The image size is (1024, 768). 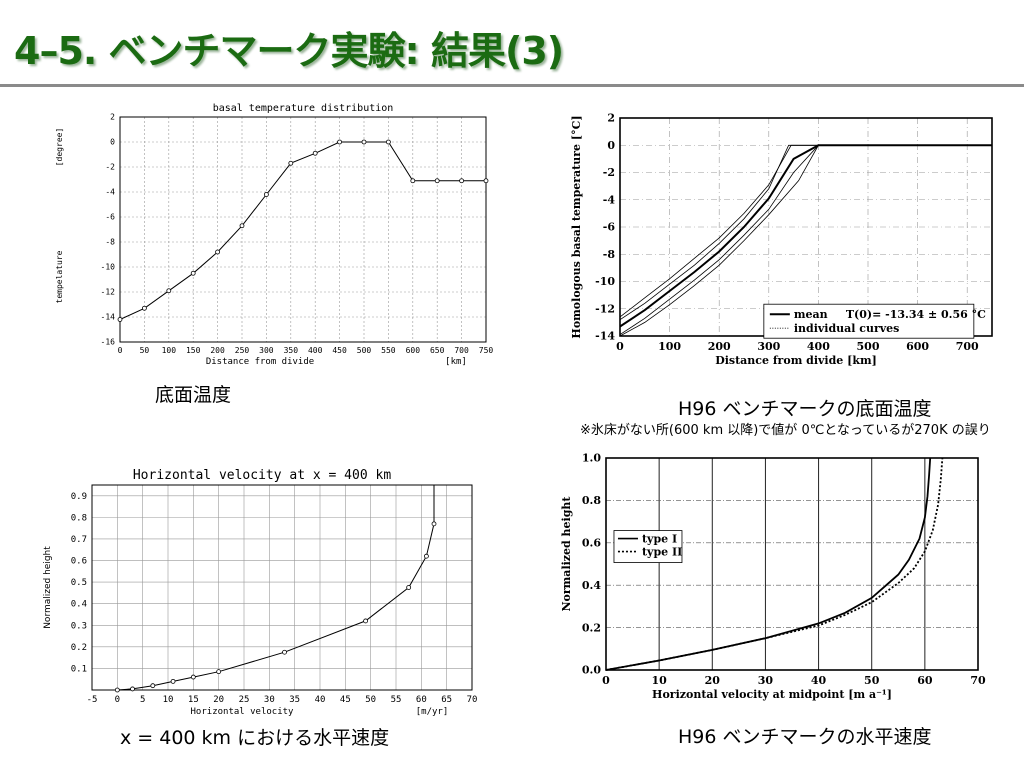 I want to click on x-tick-label: 40, so click(x=819, y=680).